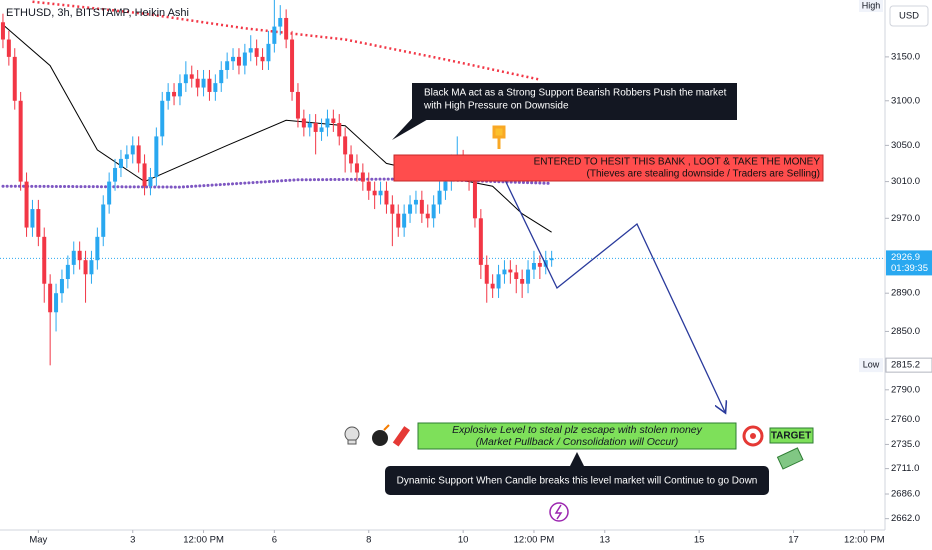 The width and height of the screenshot is (932, 550). I want to click on x-tick-label: 3, so click(132, 540).